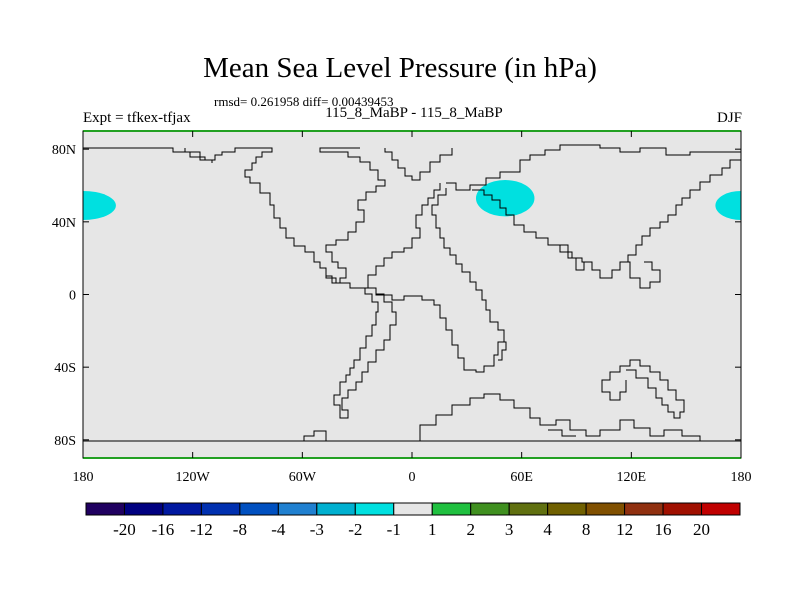  Describe the element at coordinates (414, 113) in the screenshot. I see `experiment-subtitle: 115_8_MaBP - 115_8_MaBP` at that location.